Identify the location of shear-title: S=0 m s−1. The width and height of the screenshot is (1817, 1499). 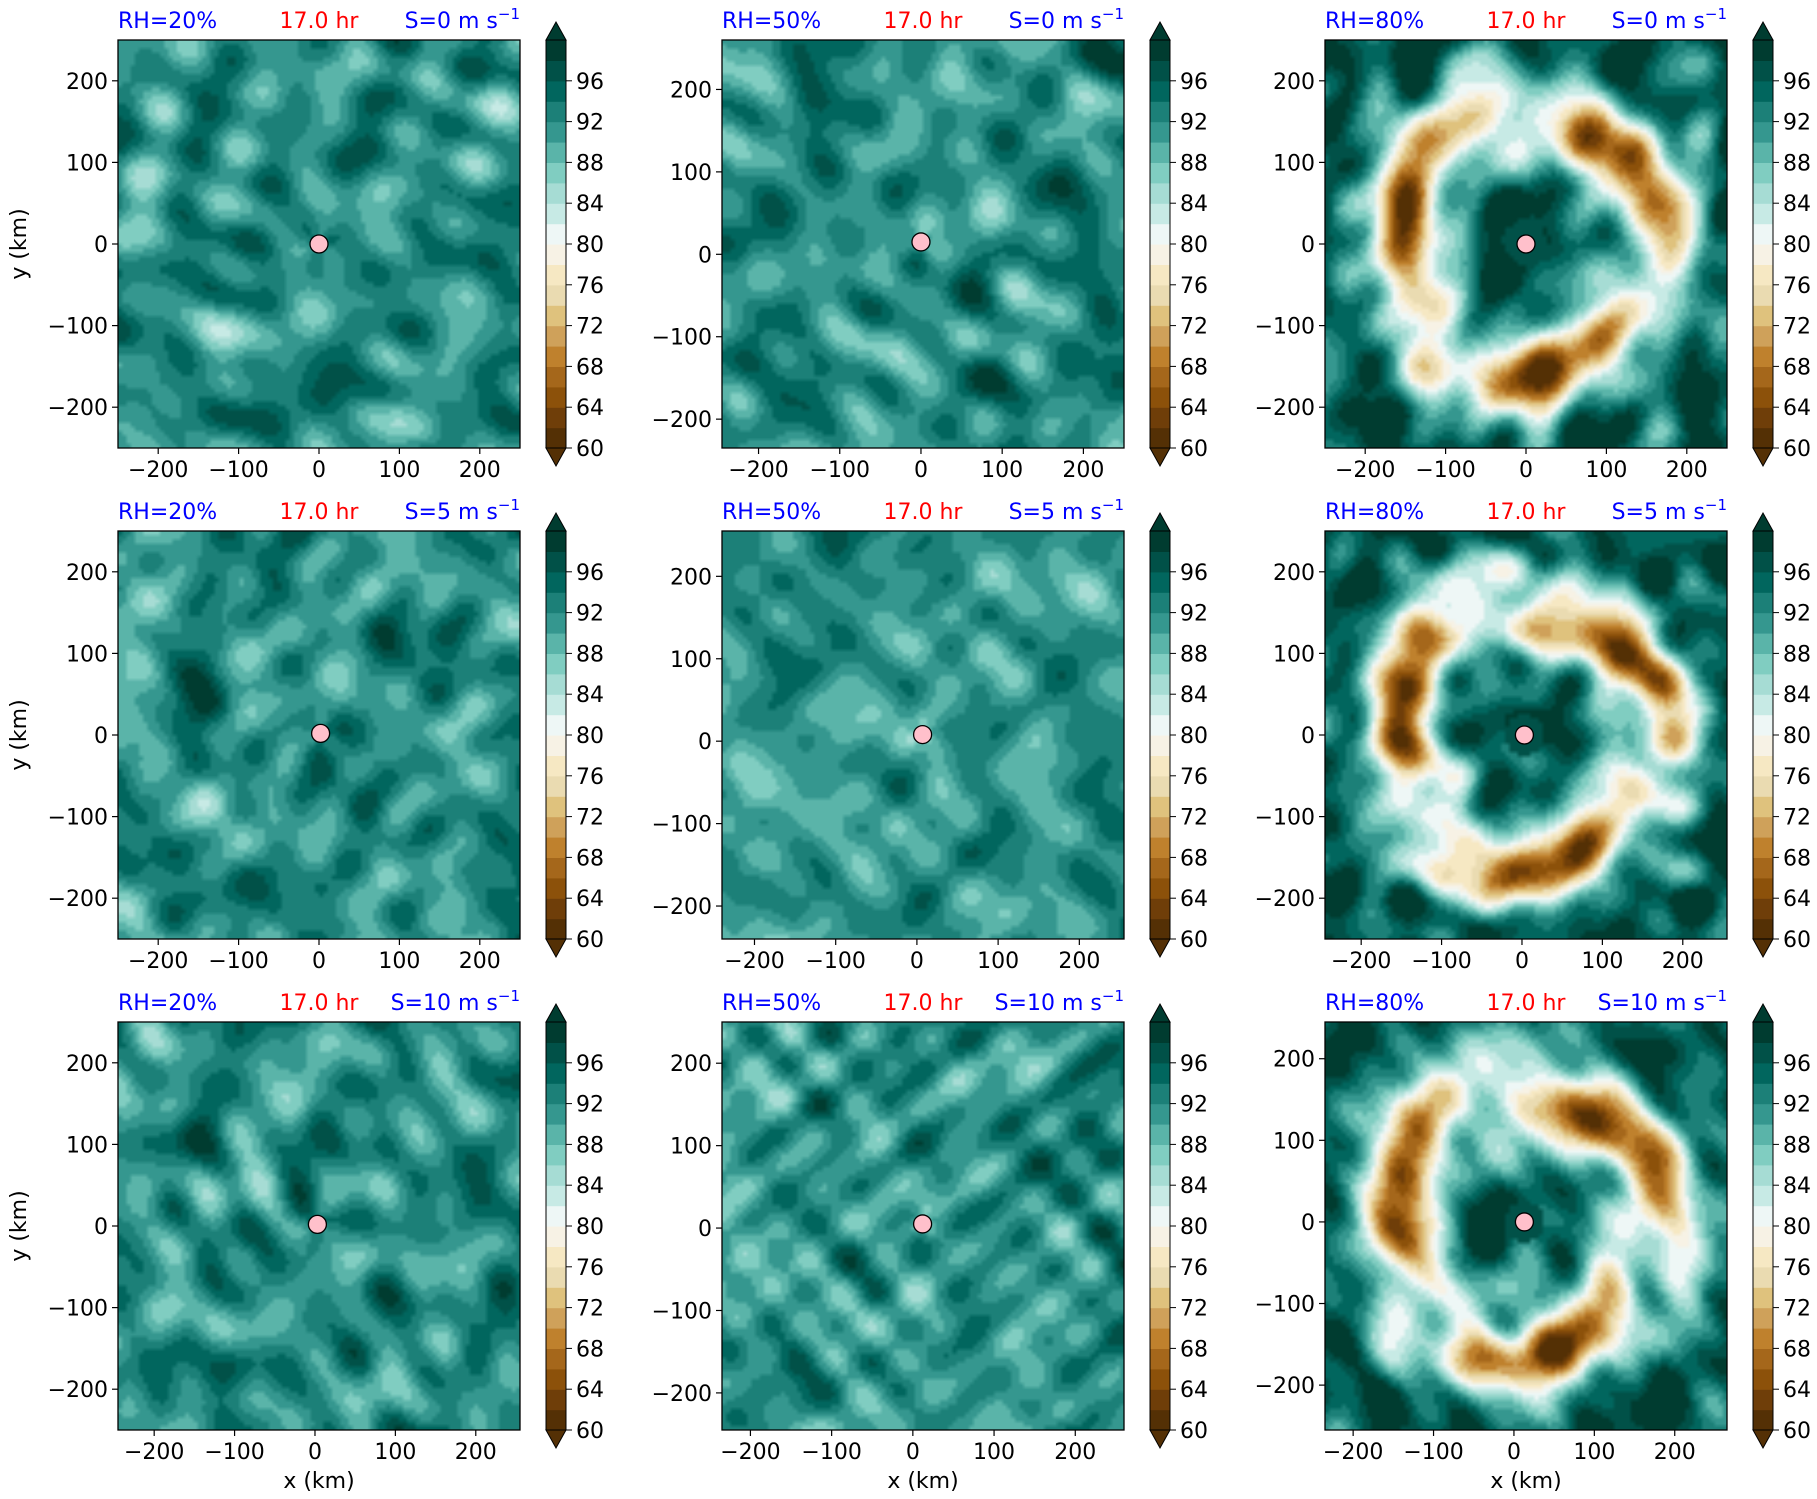
(1669, 19).